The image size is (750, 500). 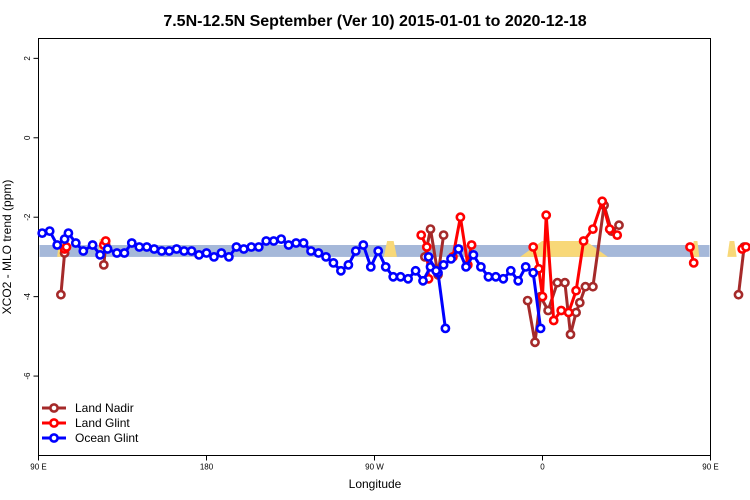 I want to click on series-ocean-glint, so click(x=244, y=280).